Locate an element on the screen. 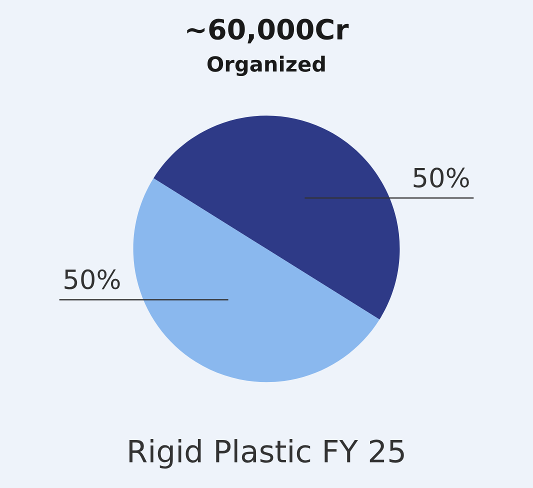  chart-subtitle: Organized is located at coordinates (266, 66).